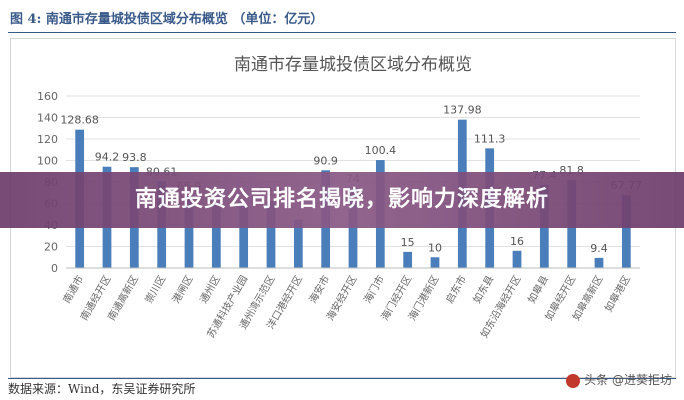 This screenshot has width=684, height=400. I want to click on y-tick-label: 120, so click(47, 139).